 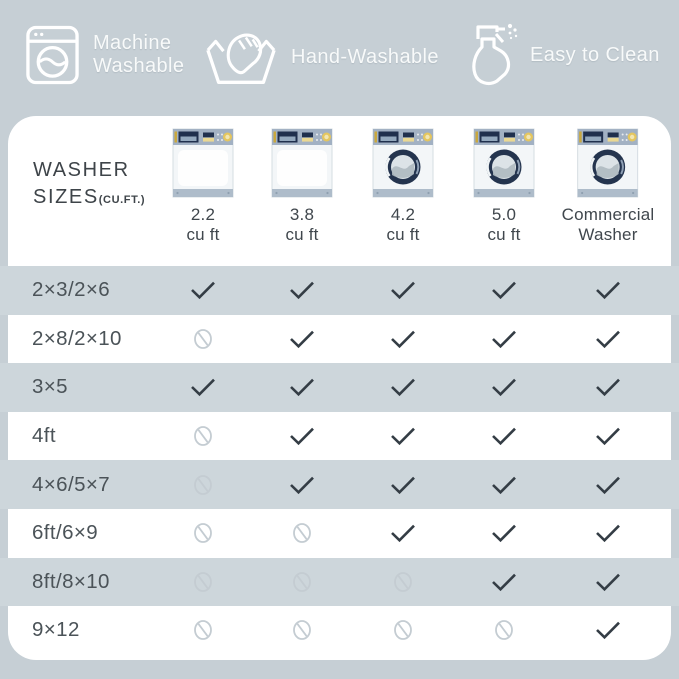 What do you see at coordinates (504, 224) in the screenshot?
I see `column-label: 5.0 cu ft` at bounding box center [504, 224].